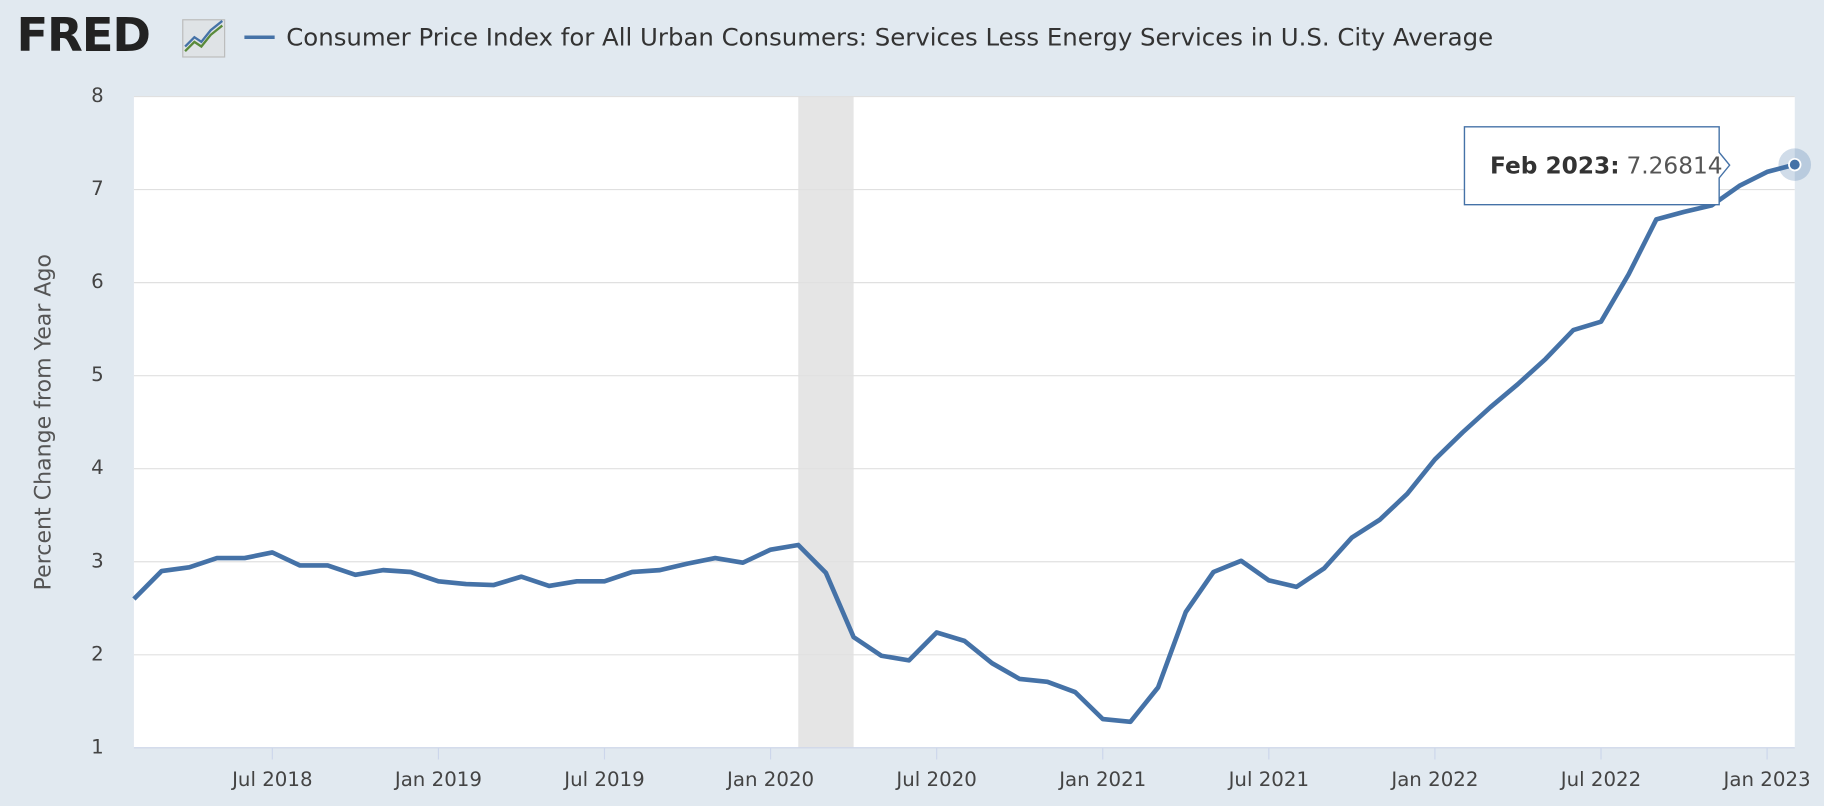 Image resolution: width=1824 pixels, height=806 pixels. Describe the element at coordinates (1766, 779) in the screenshot. I see `x-tick-label: Jan 2023` at that location.